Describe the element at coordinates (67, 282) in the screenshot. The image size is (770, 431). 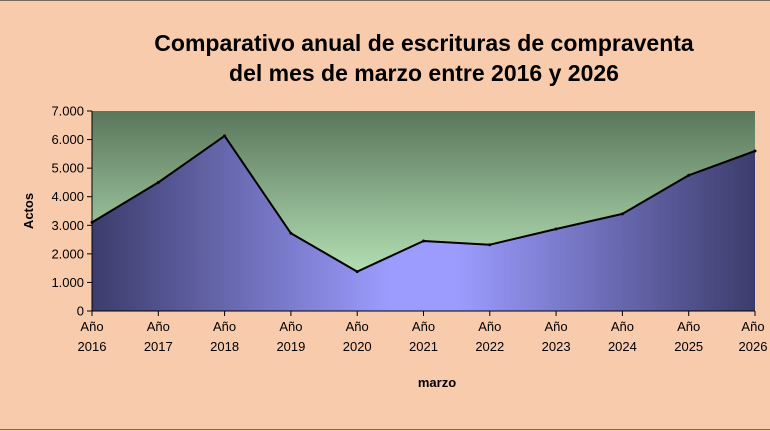
I see `y-tick-label: 1.000` at that location.